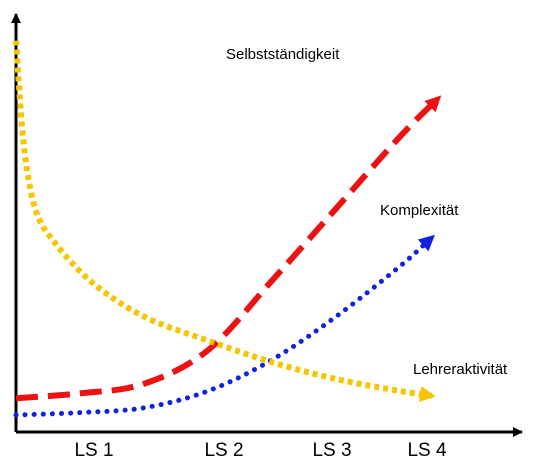 This screenshot has height=464, width=546. What do you see at coordinates (460, 369) in the screenshot?
I see `series-label-lehreraktivitaet: Lehreraktivität` at bounding box center [460, 369].